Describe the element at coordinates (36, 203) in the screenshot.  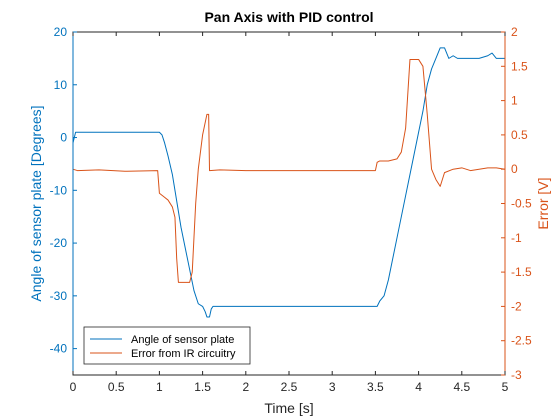
I see `left-y-axis-label: Angle of sensor plate [Degrees]` at that location.